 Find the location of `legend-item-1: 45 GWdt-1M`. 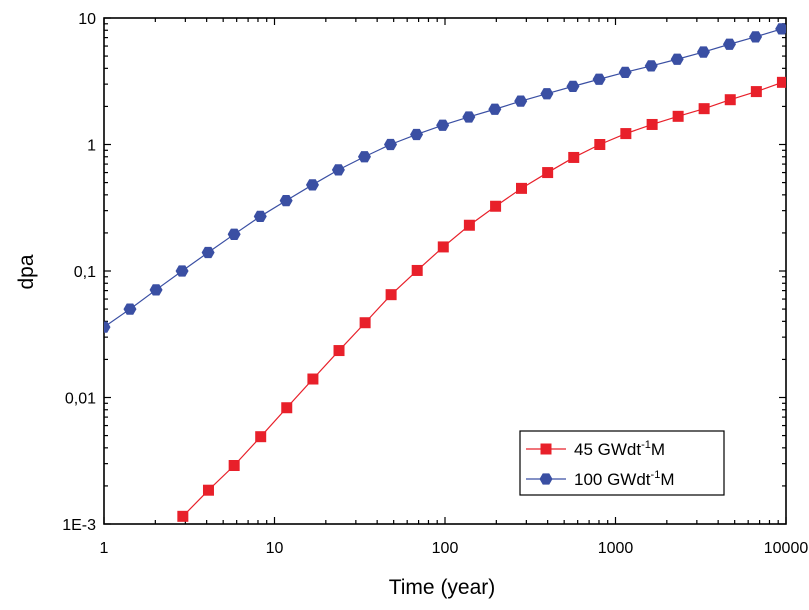

legend-item-1: 45 GWdt-1M is located at coordinates (595, 449).